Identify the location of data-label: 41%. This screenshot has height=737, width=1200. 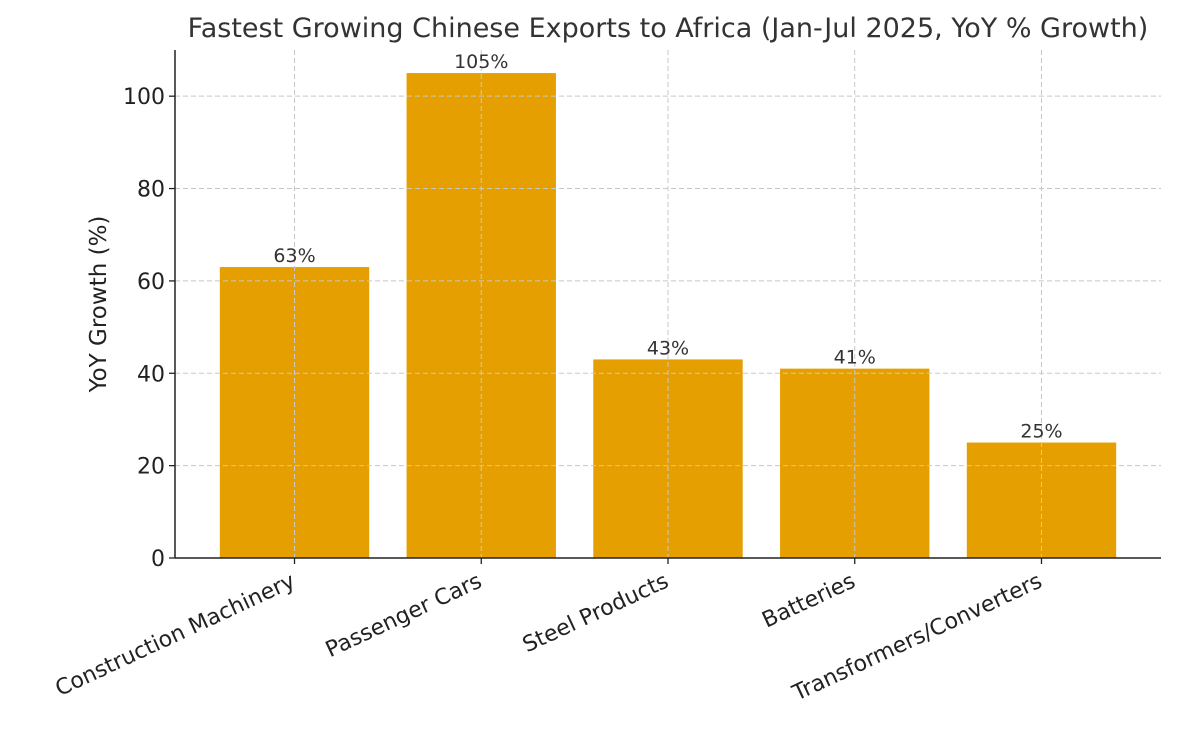
(855, 358).